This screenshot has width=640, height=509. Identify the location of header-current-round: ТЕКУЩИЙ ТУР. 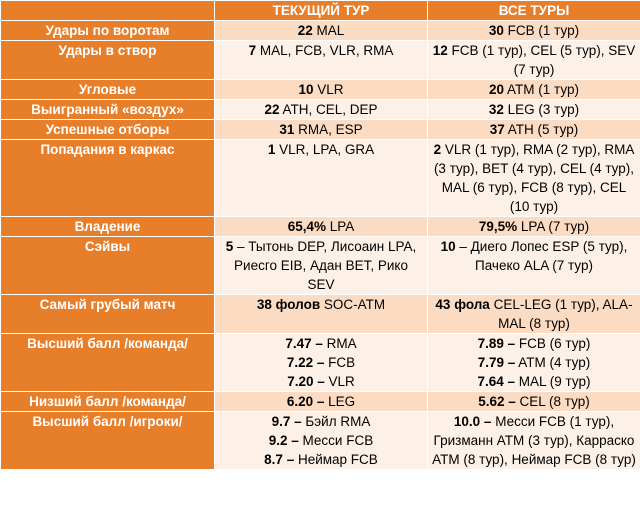
(321, 10).